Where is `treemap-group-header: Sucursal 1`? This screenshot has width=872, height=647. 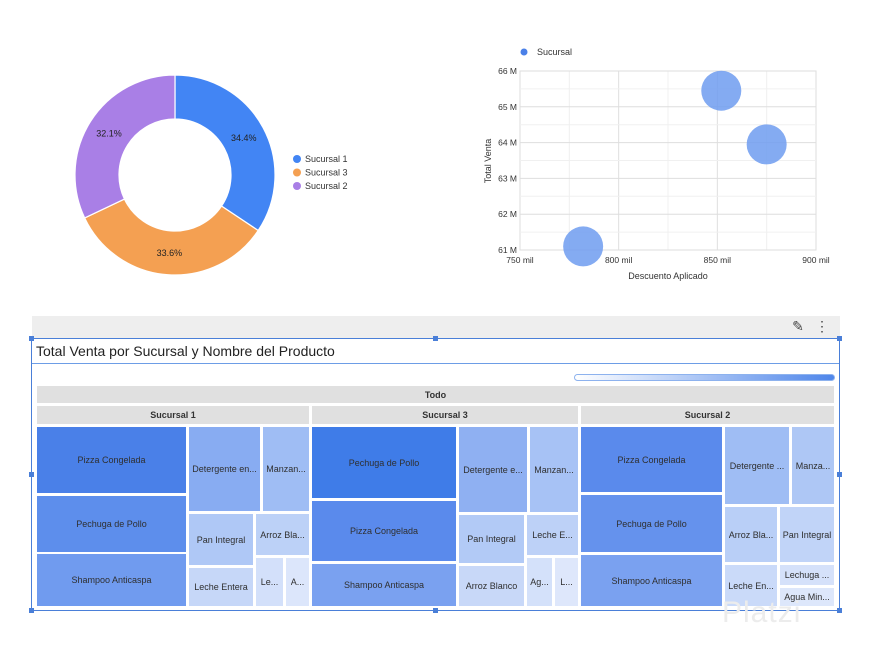
treemap-group-header: Sucursal 1 is located at coordinates (173, 415).